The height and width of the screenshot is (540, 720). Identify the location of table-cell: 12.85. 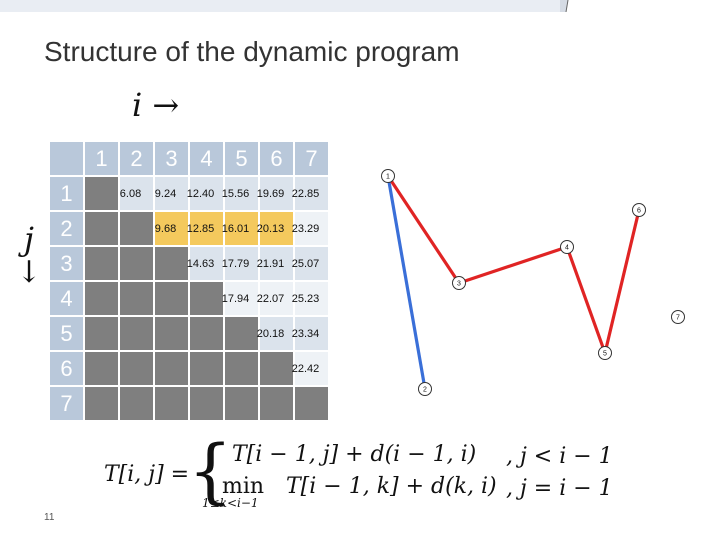
(204, 228).